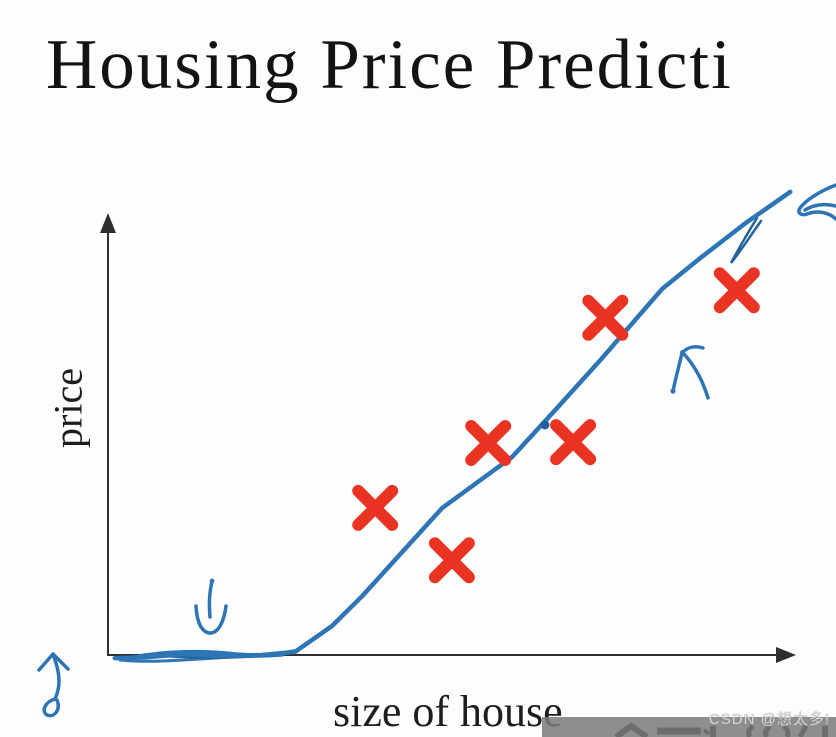  What do you see at coordinates (816, 202) in the screenshot?
I see `left-pointing-arrowhead-icon` at bounding box center [816, 202].